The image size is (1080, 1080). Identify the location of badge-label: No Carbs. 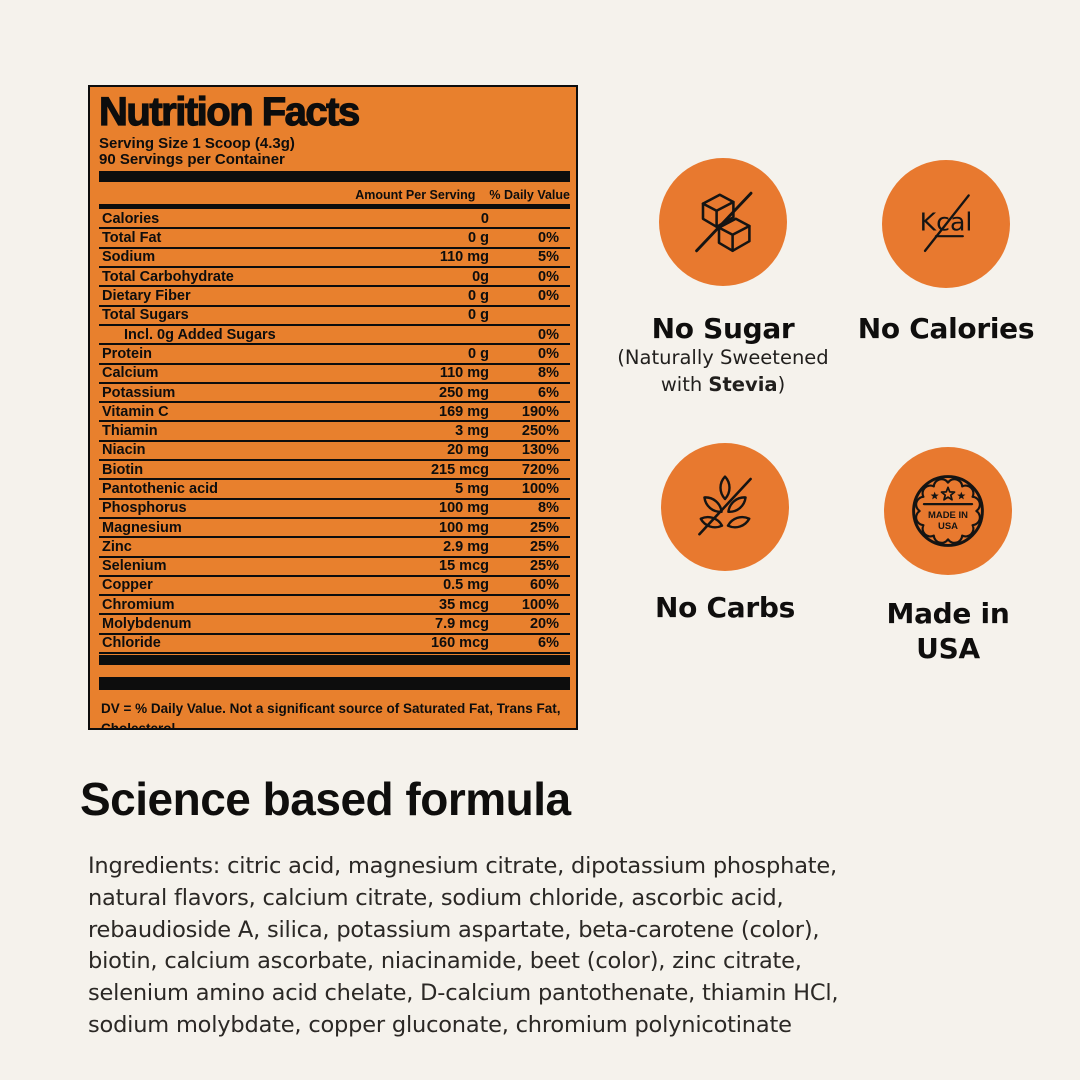
(725, 607).